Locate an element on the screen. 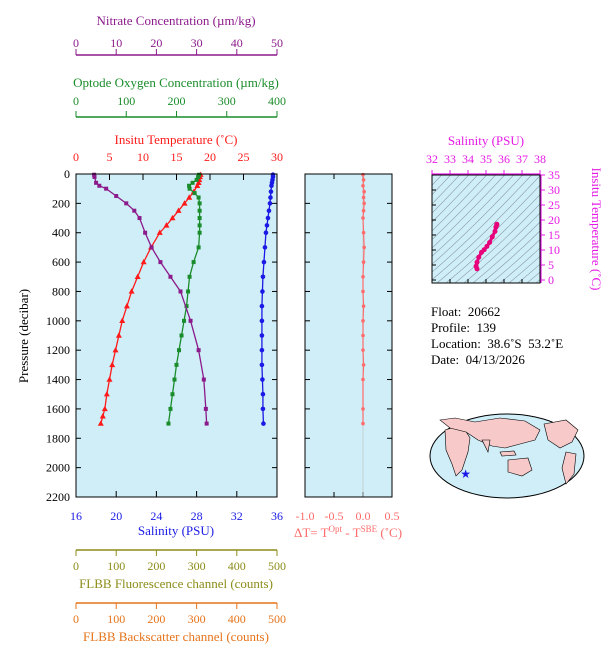  location-value: 38.6˚S 53.2˚E is located at coordinates (525, 343).